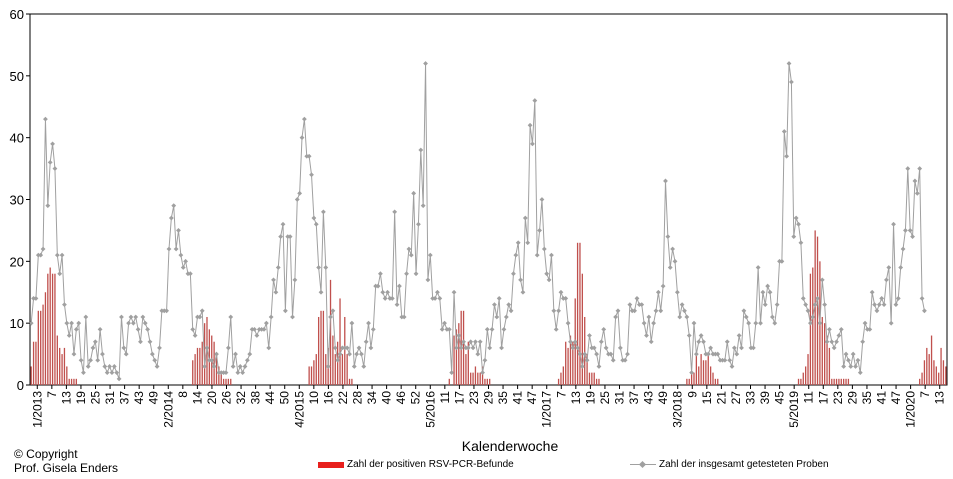  What do you see at coordinates (227, 398) in the screenshot?
I see `x-tick-label: 26` at bounding box center [227, 398].